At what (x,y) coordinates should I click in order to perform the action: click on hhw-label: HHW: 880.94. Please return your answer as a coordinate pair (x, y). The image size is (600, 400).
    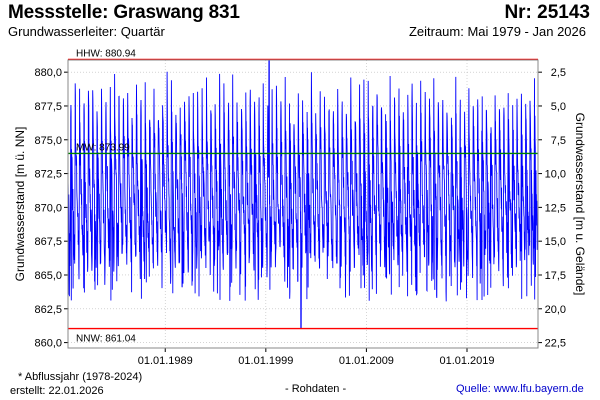
    Looking at the image, I should click on (106, 53).